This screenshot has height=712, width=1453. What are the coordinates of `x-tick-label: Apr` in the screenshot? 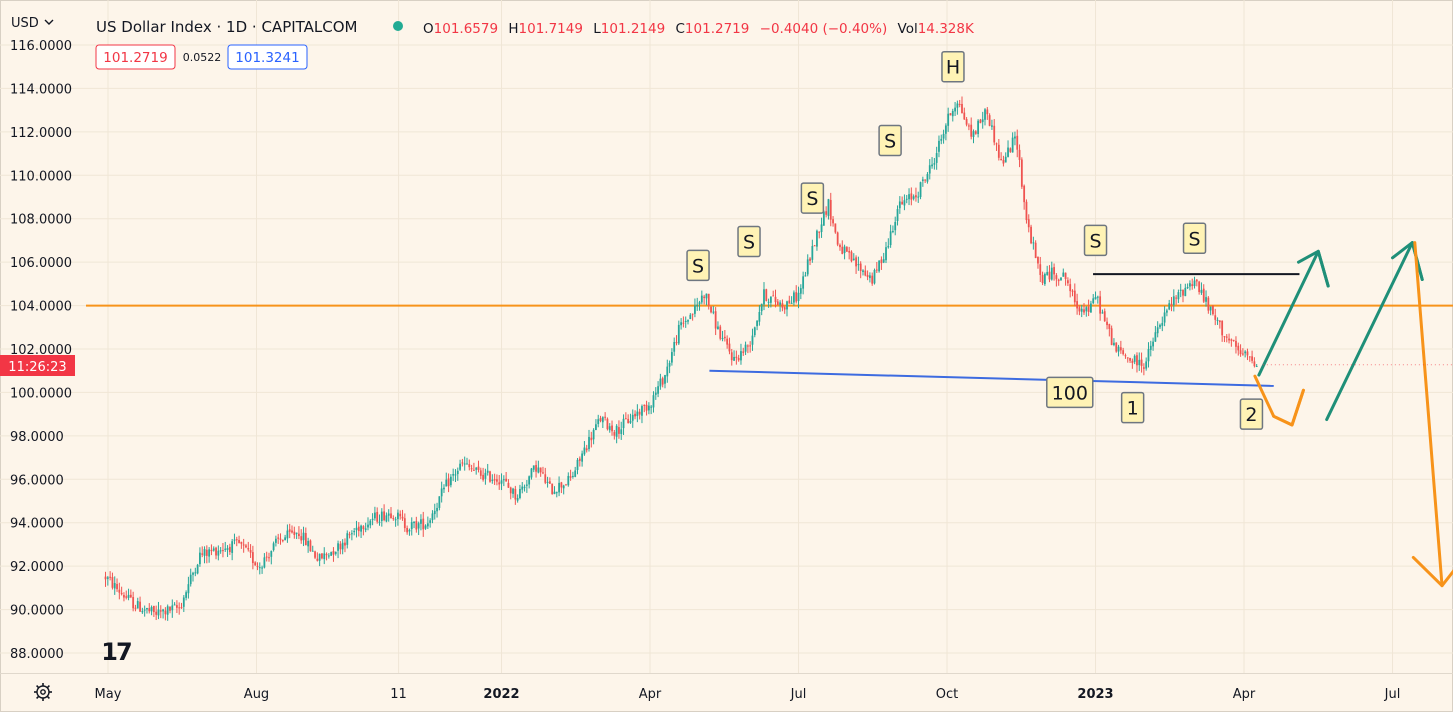 It's located at (650, 694).